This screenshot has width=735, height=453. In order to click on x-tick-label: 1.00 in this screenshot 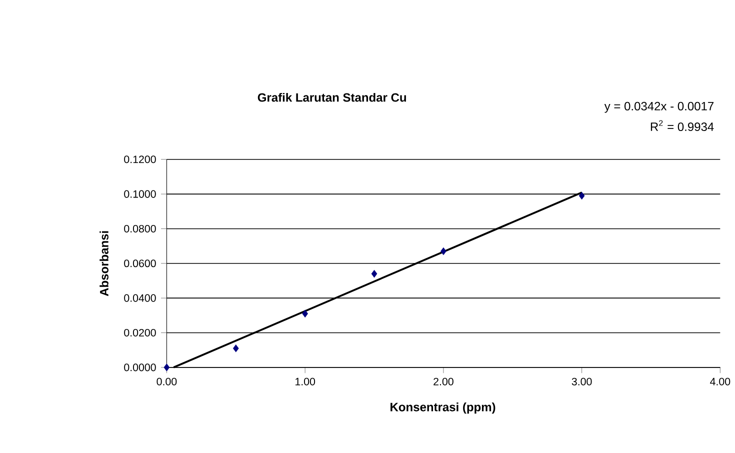, I will do `click(306, 382)`.